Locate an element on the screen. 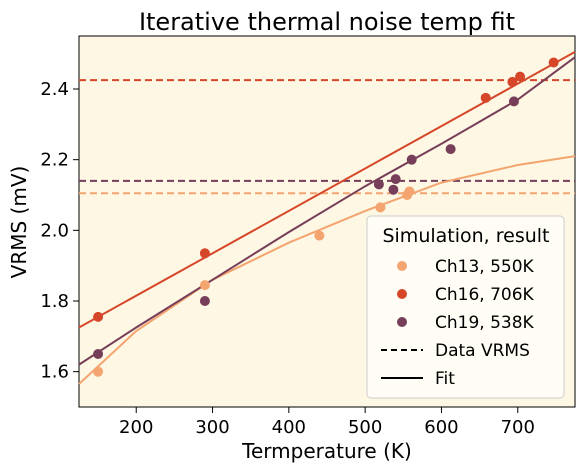  x-tick-label: 500 is located at coordinates (365, 427).